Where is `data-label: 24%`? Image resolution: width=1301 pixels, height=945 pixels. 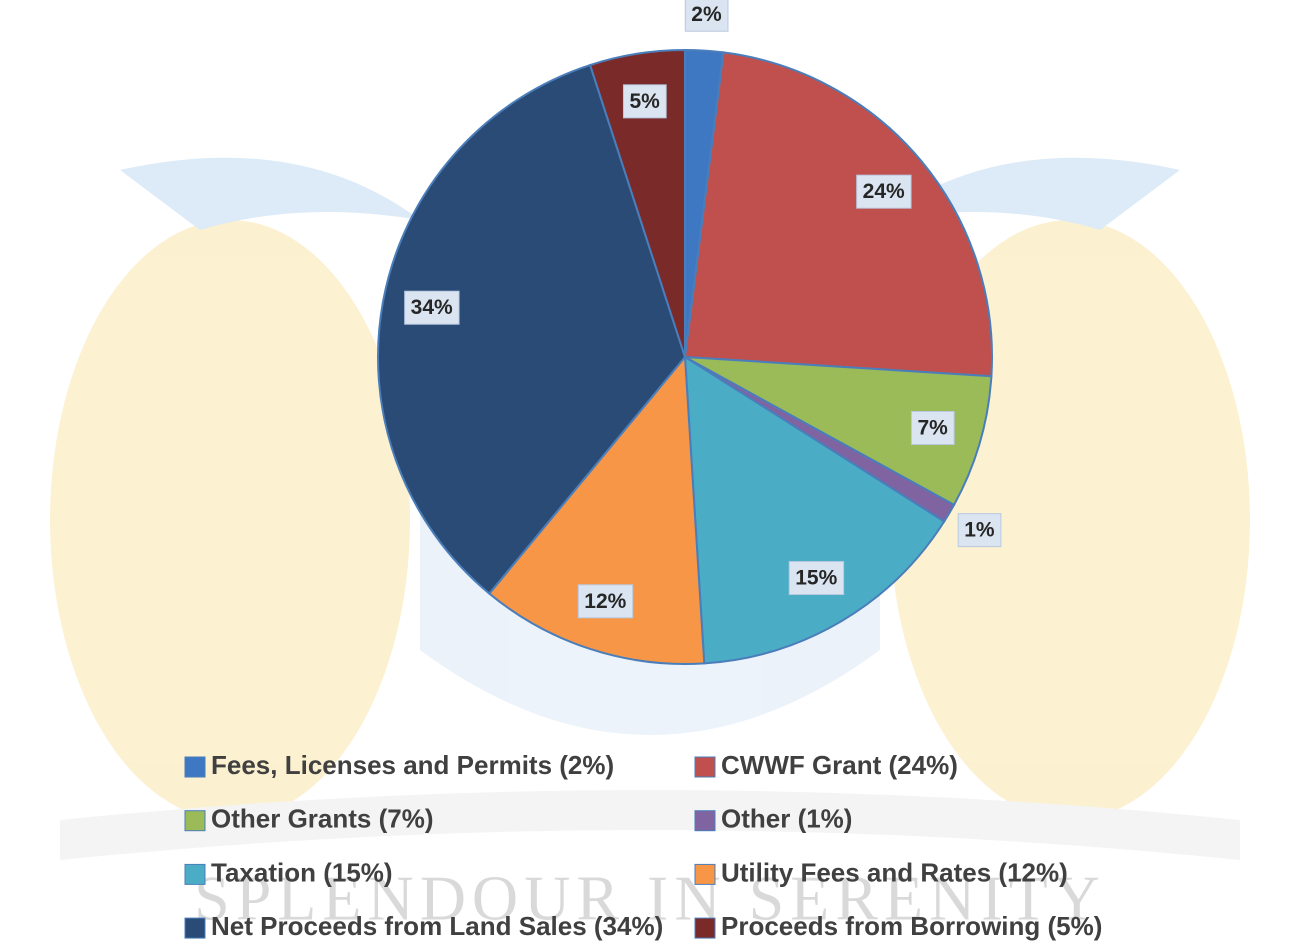 data-label: 24% is located at coordinates (884, 191).